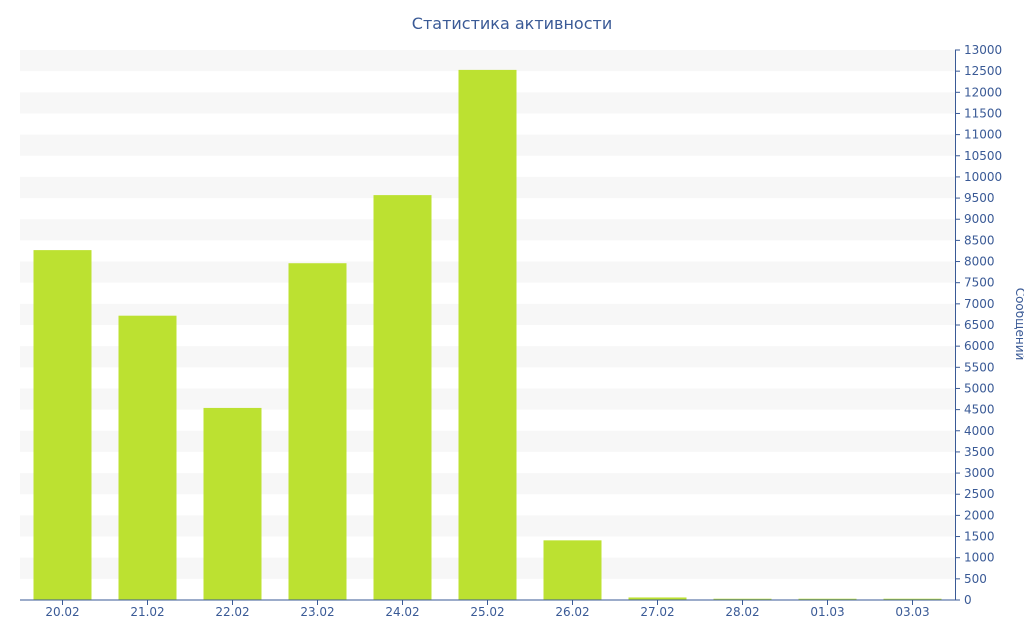 This screenshot has height=640, width=1024. Describe the element at coordinates (912, 599) in the screenshot. I see `bar-03.03` at that location.